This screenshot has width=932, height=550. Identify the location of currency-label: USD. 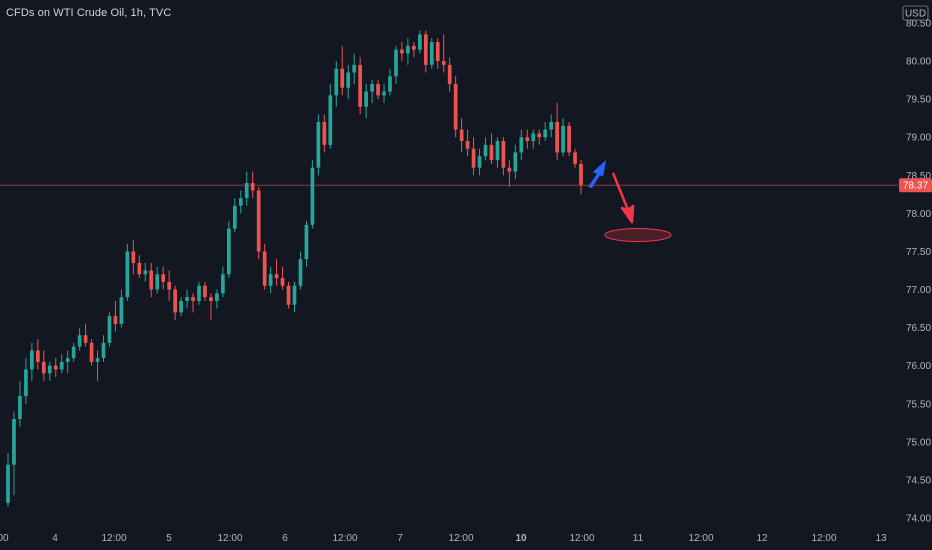
(915, 13).